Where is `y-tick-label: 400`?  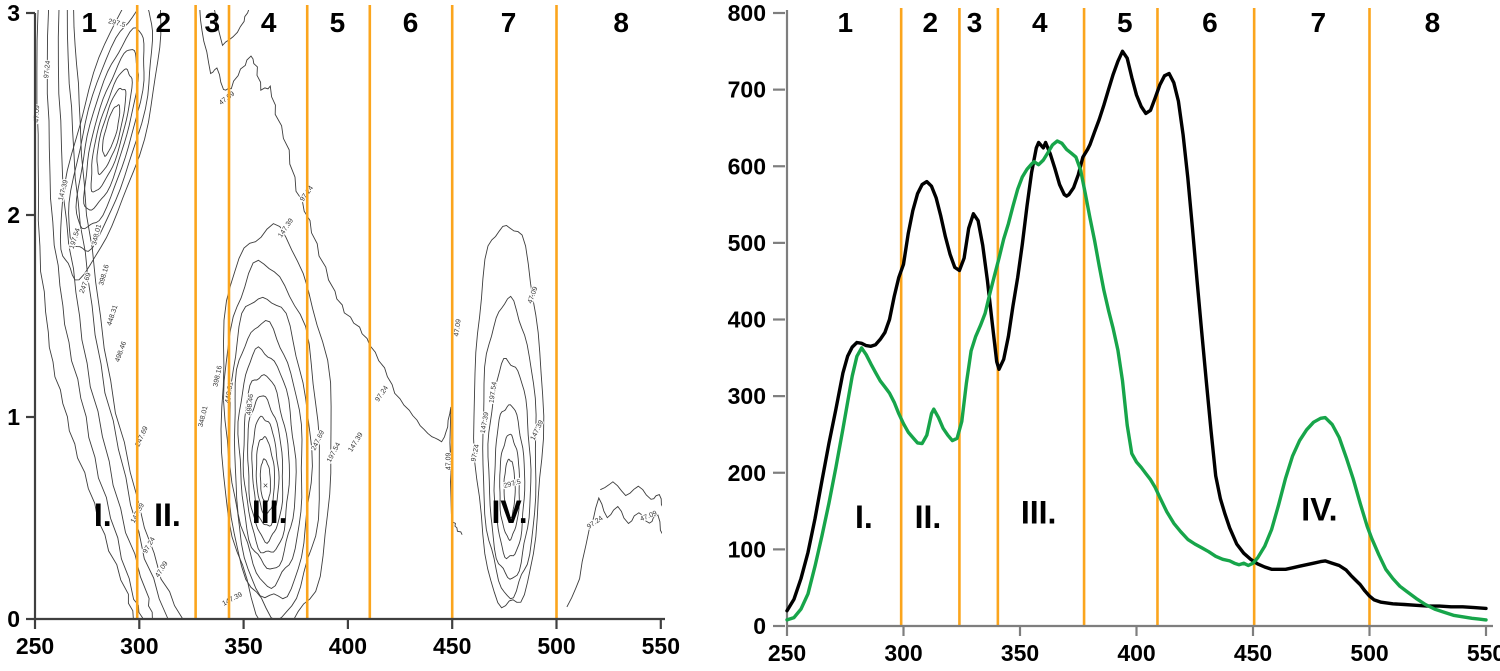
y-tick-label: 400 is located at coordinates (747, 320).